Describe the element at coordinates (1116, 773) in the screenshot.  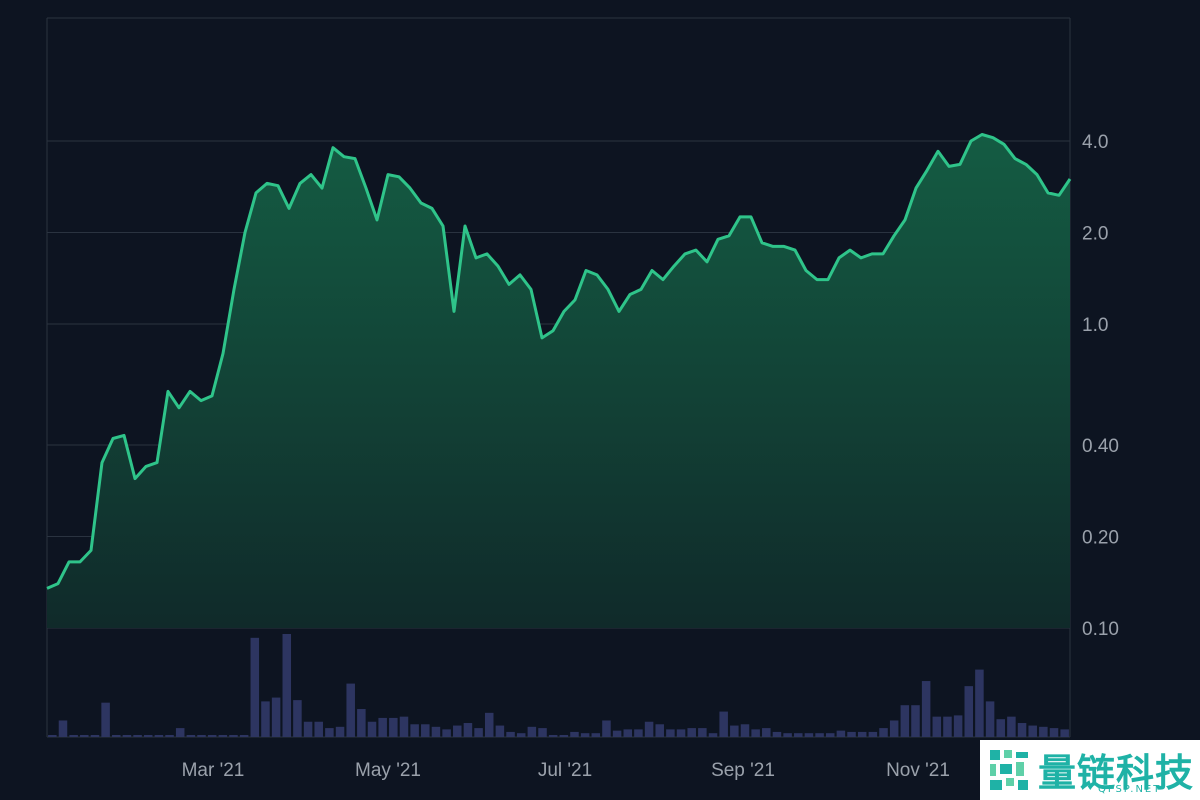
I see `watermark-brand: 量链科技` at that location.